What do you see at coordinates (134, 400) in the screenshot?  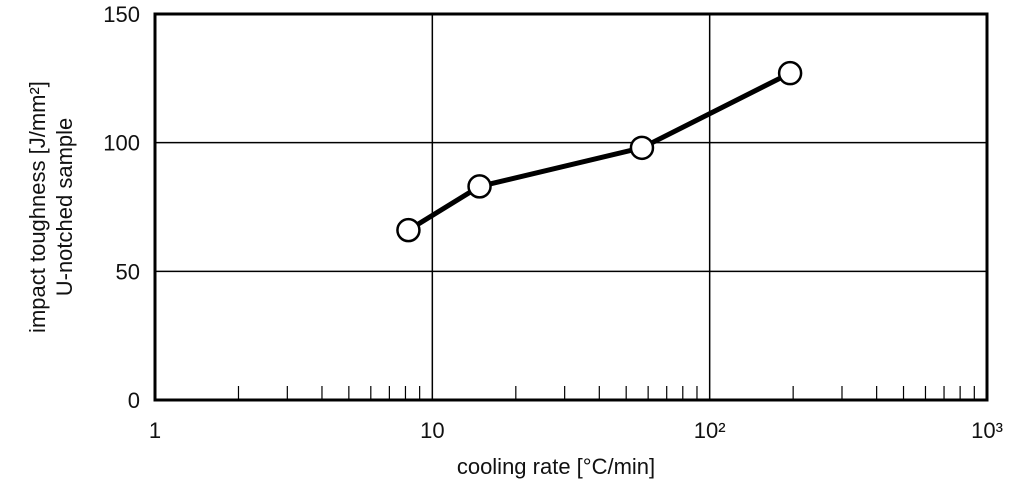 I see `y-tick-label: 0` at bounding box center [134, 400].